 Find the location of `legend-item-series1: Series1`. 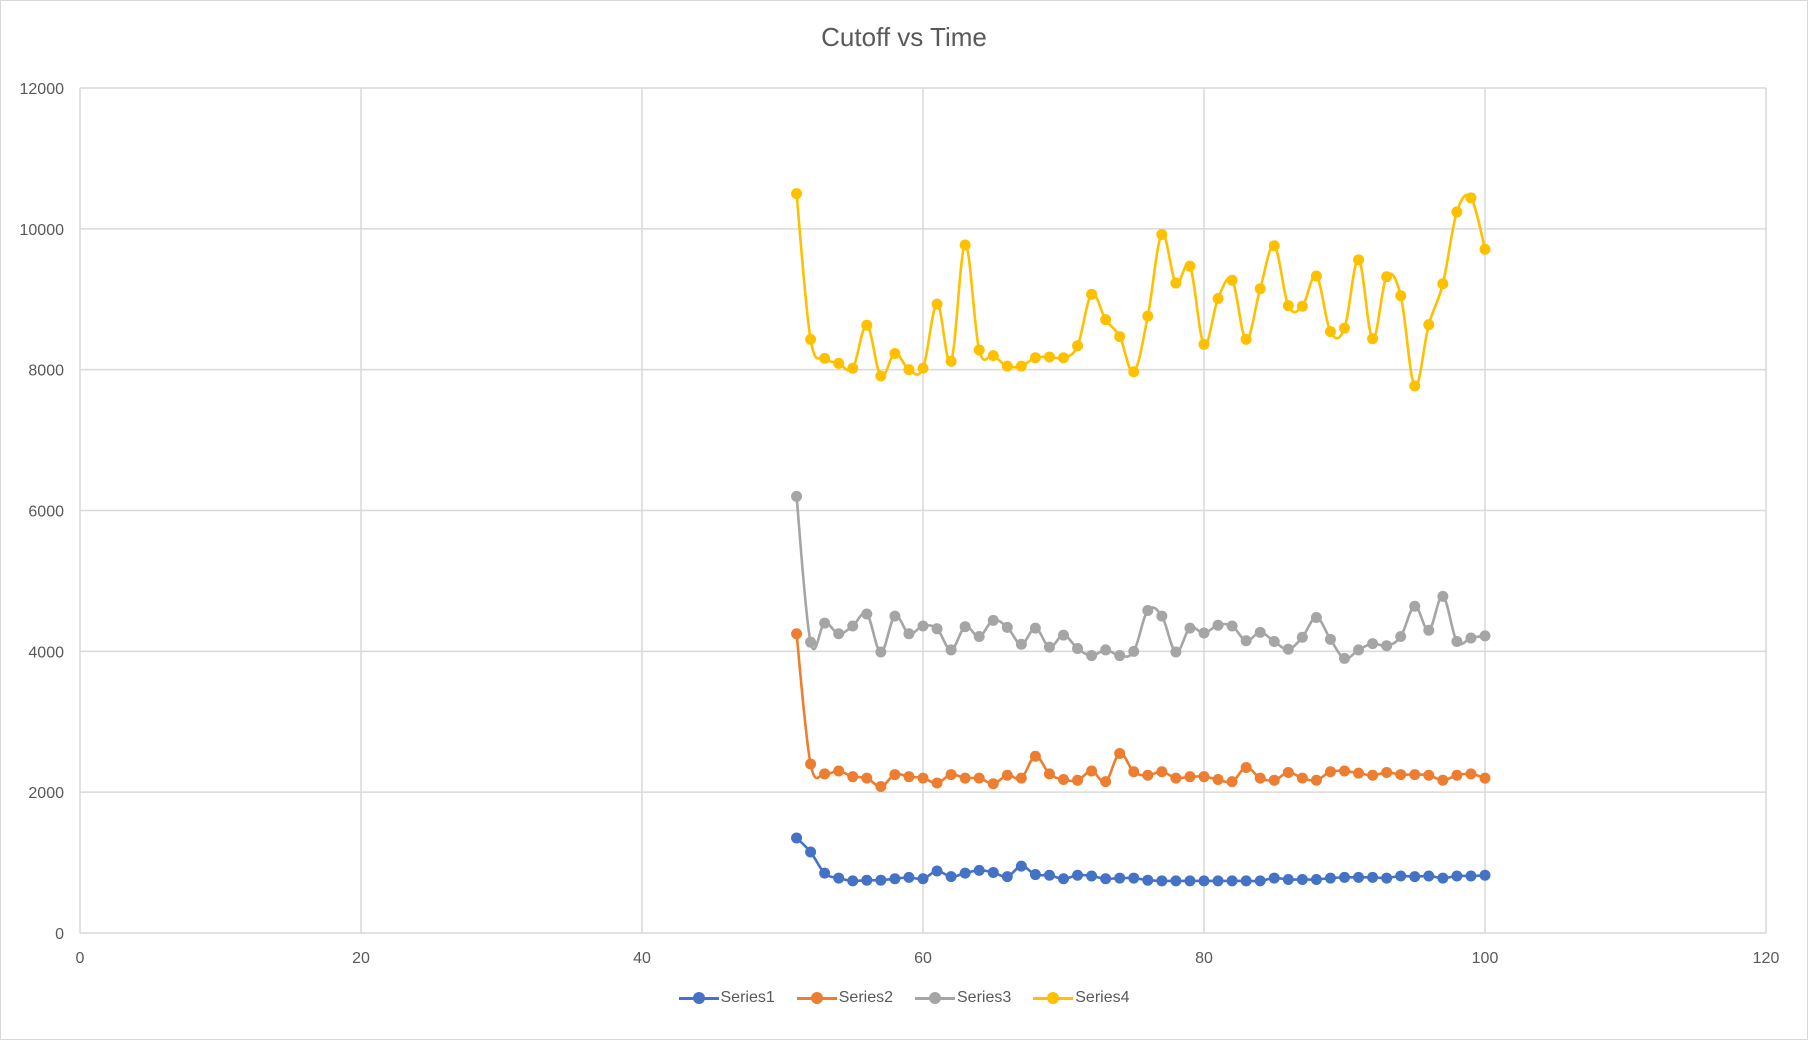

legend-item-series1: Series1 is located at coordinates (726, 998).